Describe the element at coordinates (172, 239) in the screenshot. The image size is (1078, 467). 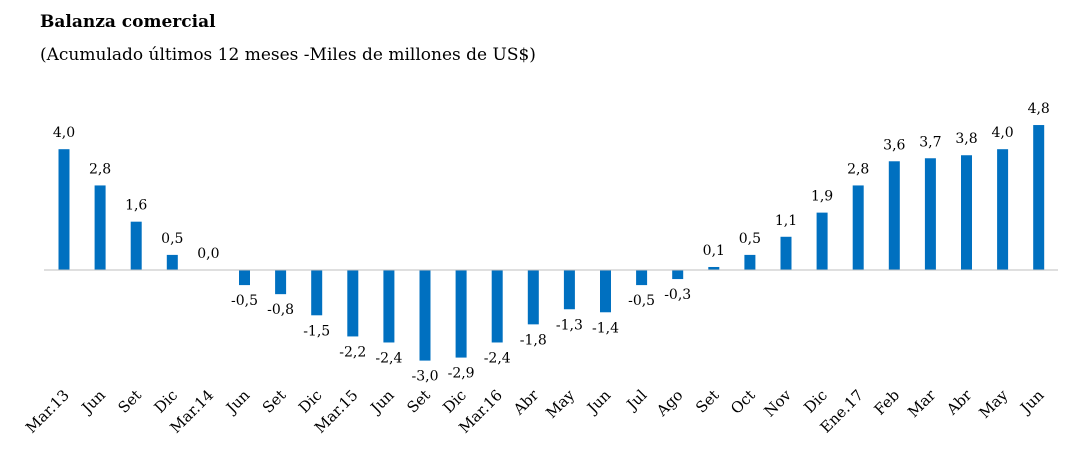
I see `value-label-3: 0,5` at that location.